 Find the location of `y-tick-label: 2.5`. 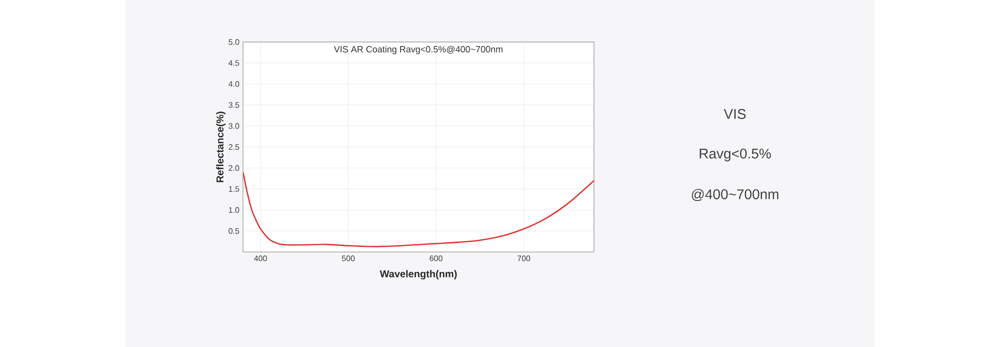

y-tick-label: 2.5 is located at coordinates (234, 147).